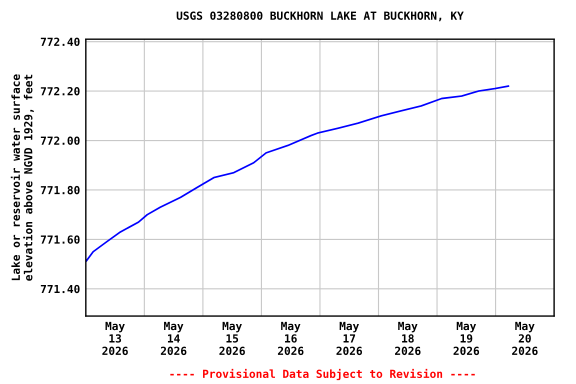 The height and width of the screenshot is (384, 576). What do you see at coordinates (60, 140) in the screenshot?
I see `y-tick-label: 772.00` at bounding box center [60, 140].